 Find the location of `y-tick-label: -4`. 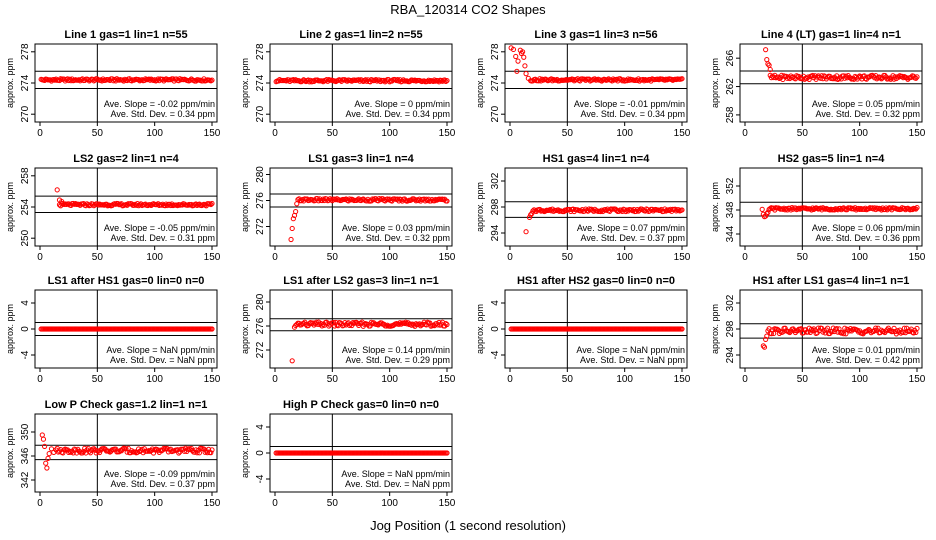

y-tick-label: -4 is located at coordinates (25, 354).